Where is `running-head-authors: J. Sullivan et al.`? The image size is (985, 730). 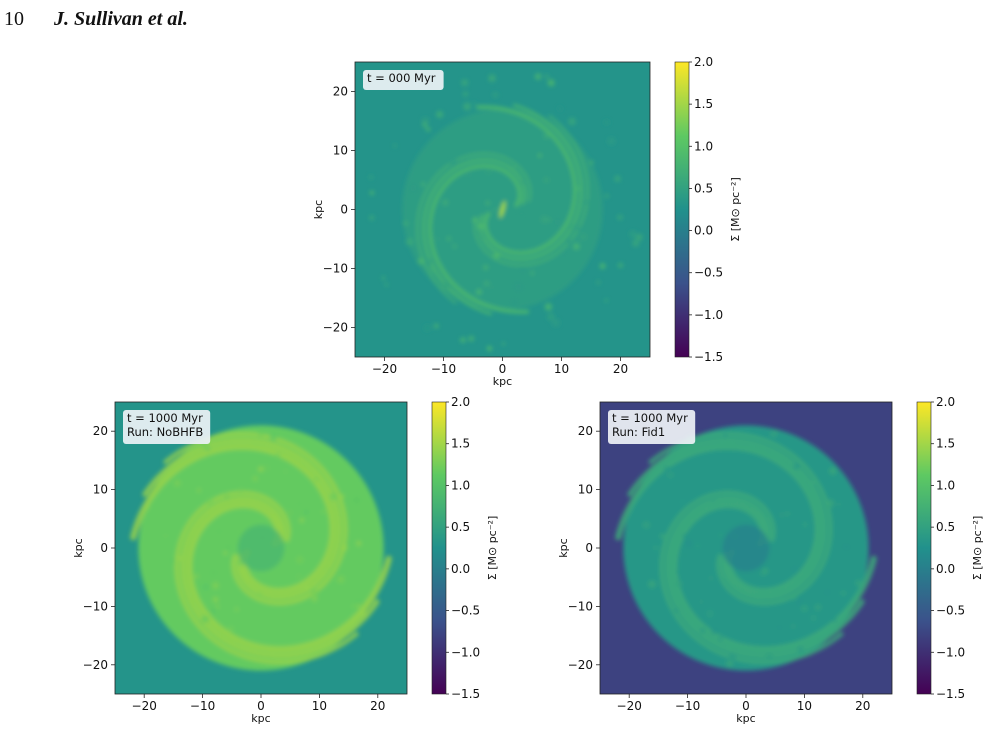
running-head-authors: J. Sullivan et al. is located at coordinates (121, 19).